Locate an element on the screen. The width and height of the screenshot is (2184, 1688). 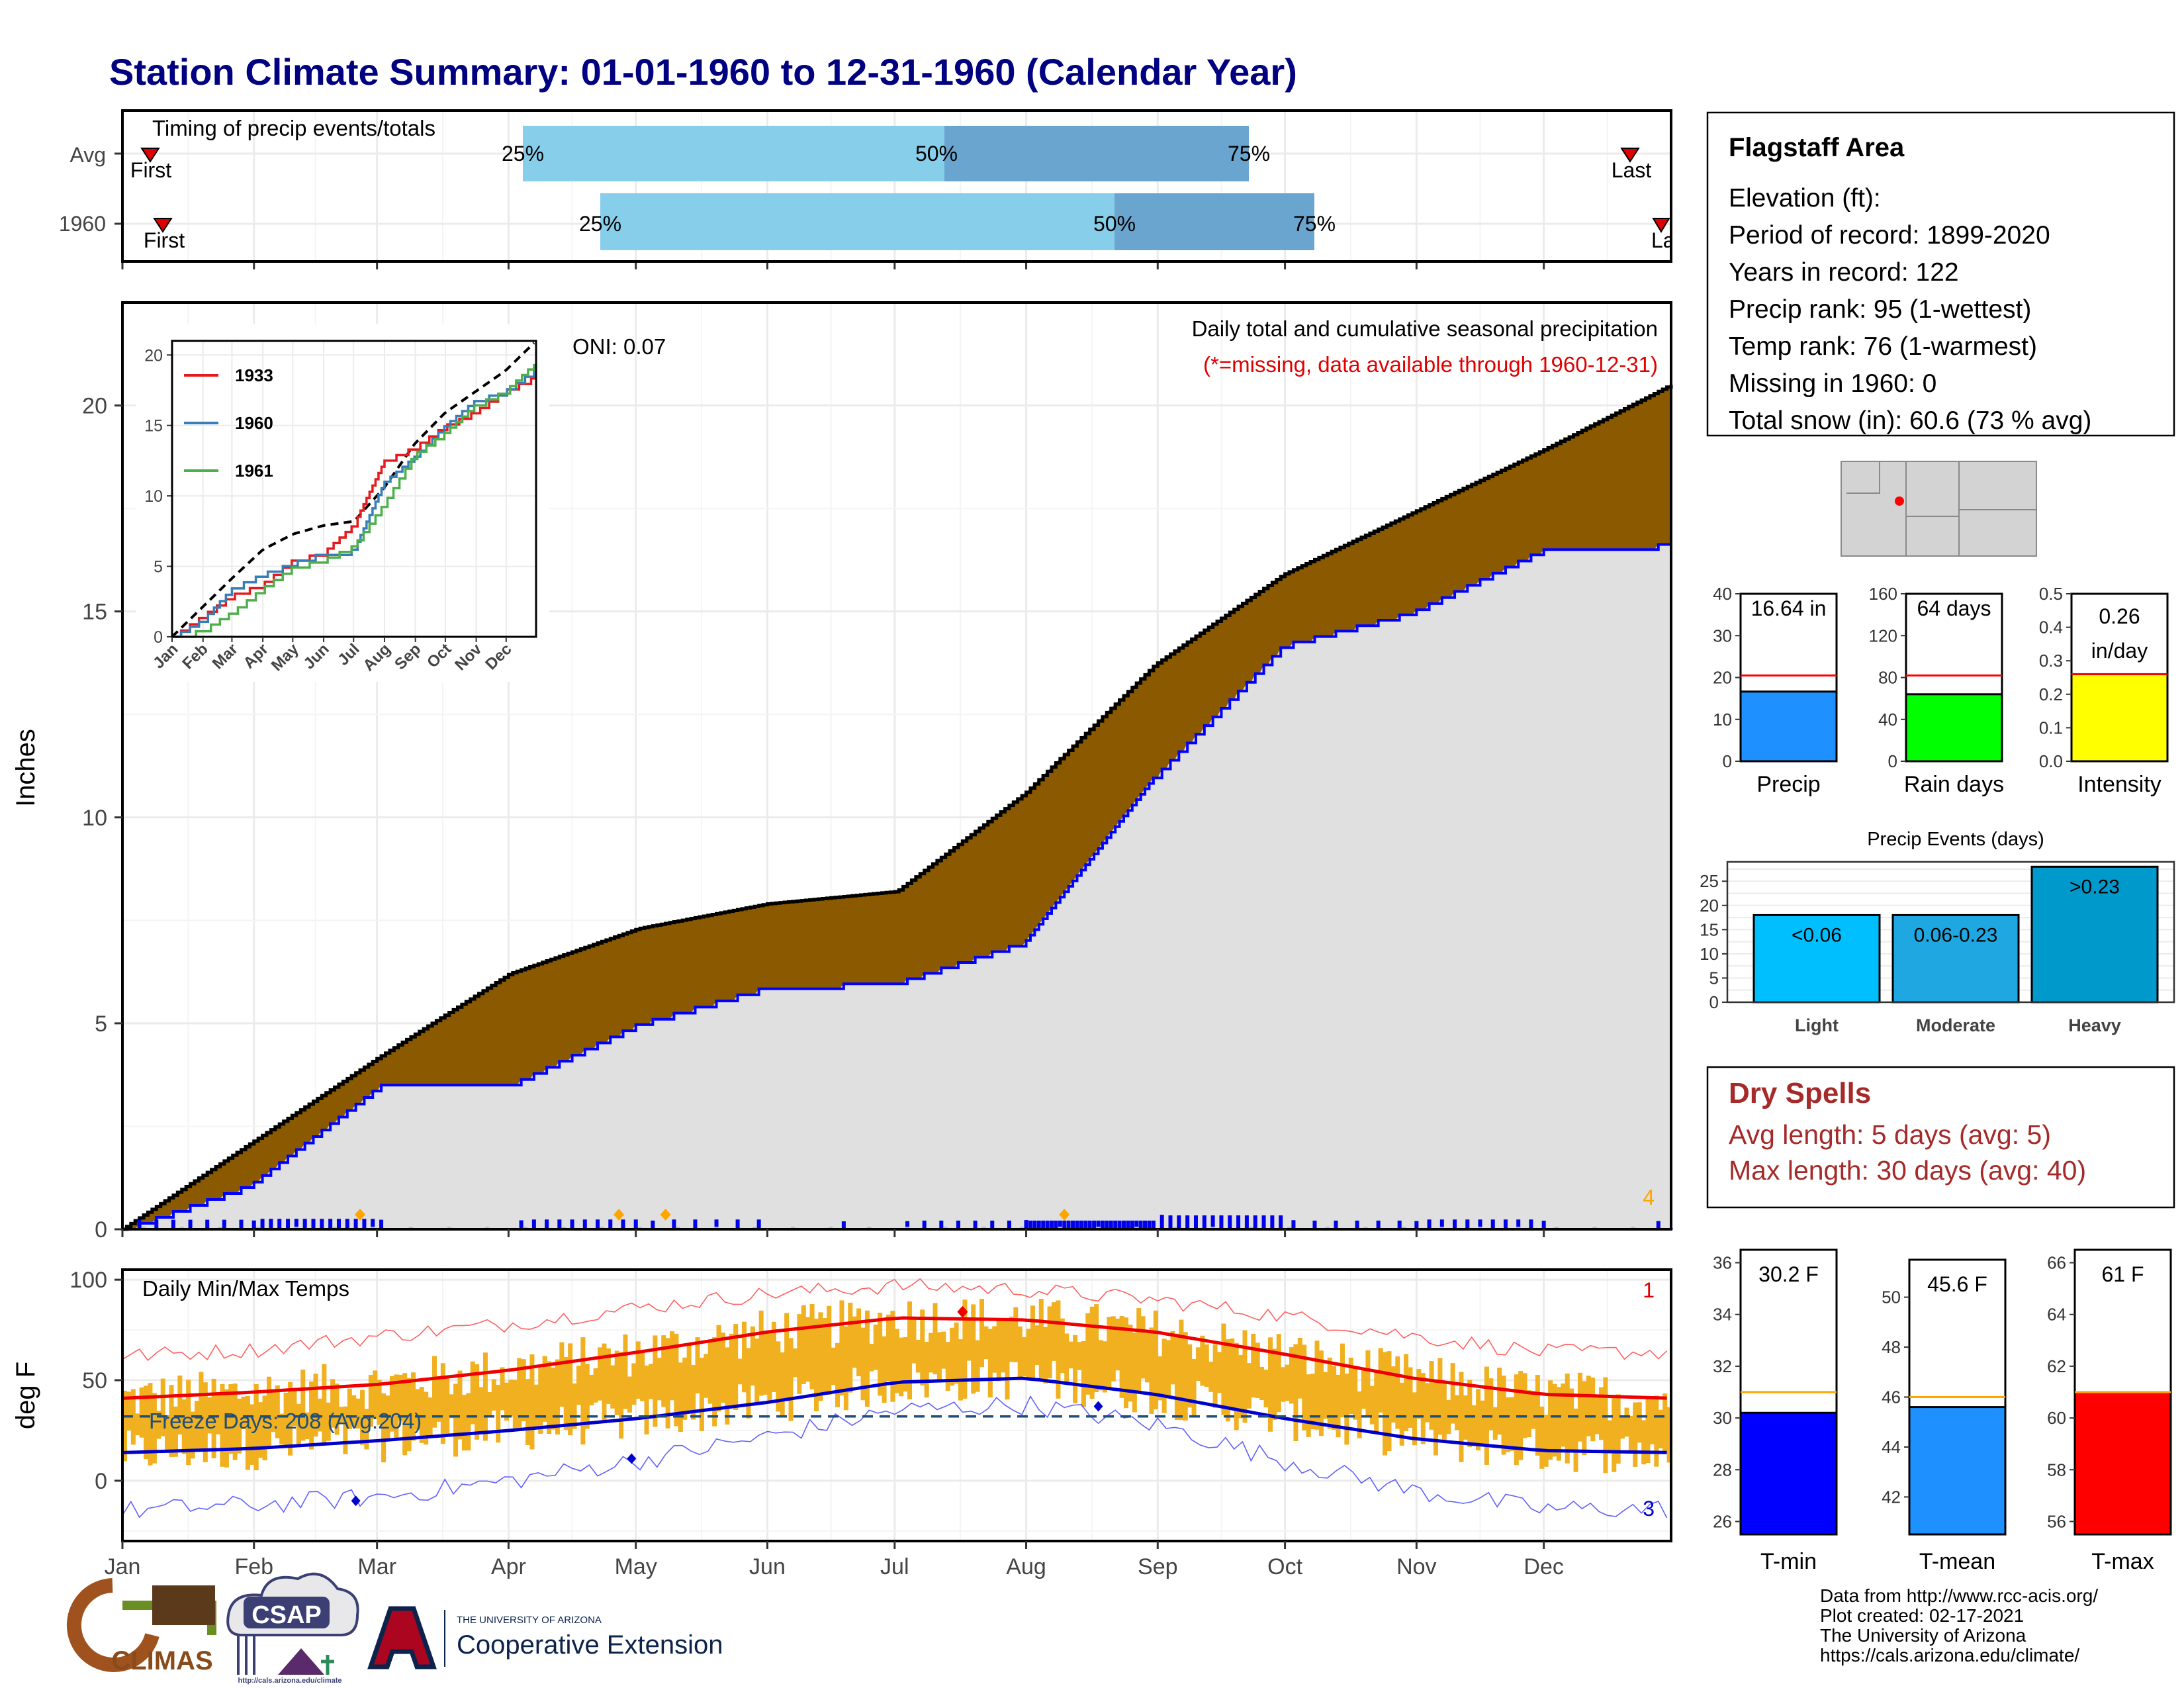
temp-y-tick-label: 50 is located at coordinates (95, 1380).